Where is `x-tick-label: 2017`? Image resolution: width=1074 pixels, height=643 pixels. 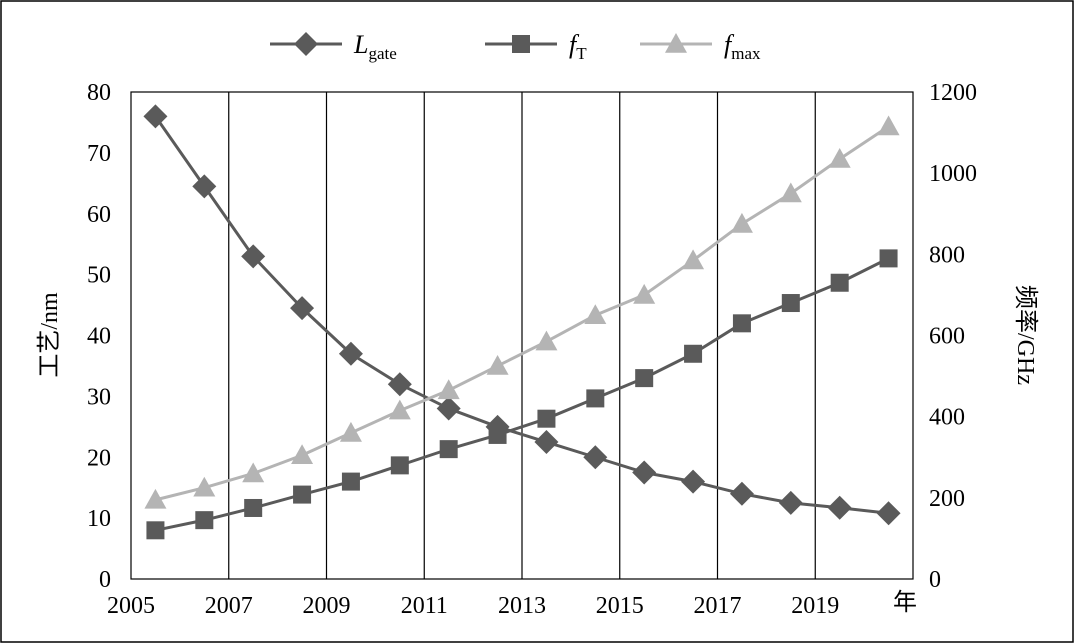
x-tick-label: 2017 is located at coordinates (718, 606).